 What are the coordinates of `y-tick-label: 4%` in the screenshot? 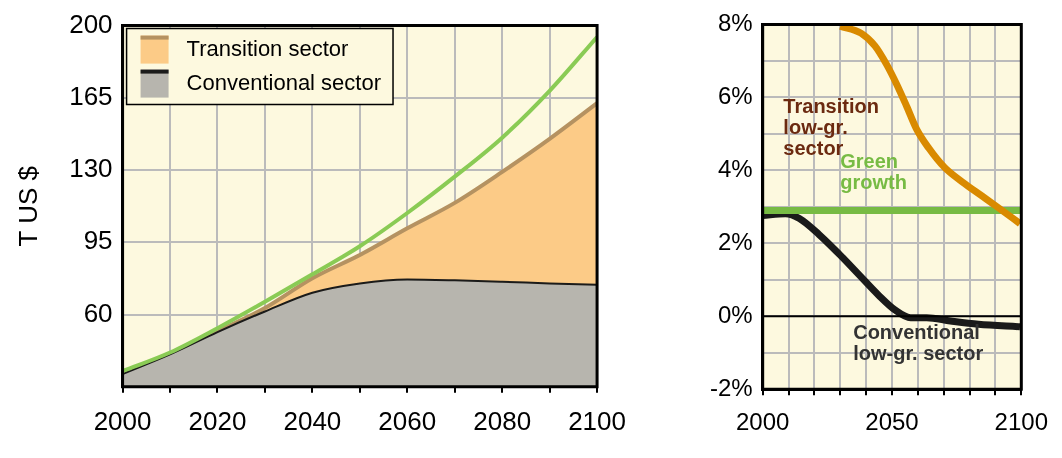 It's located at (735, 168).